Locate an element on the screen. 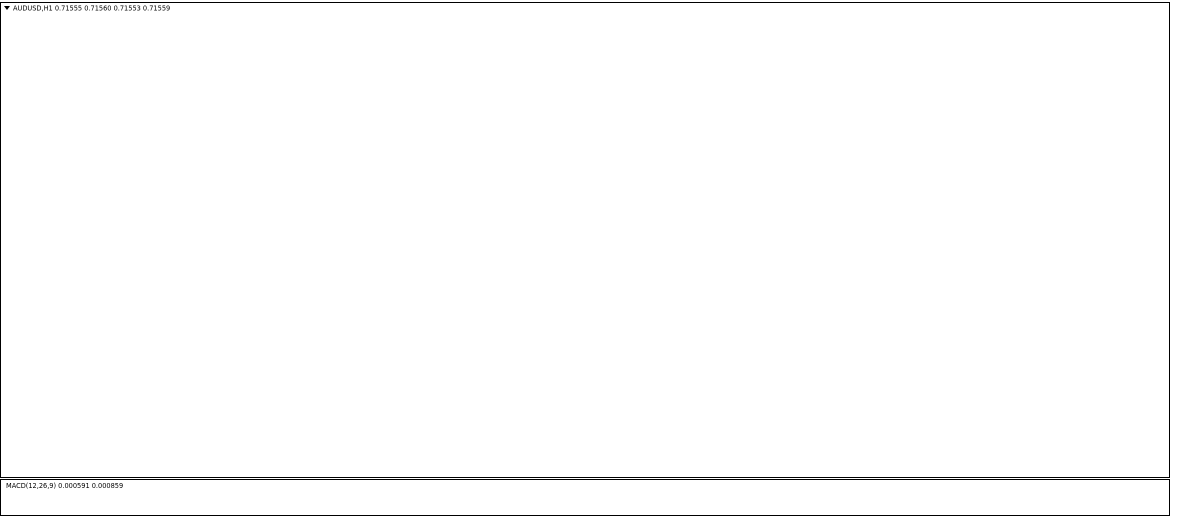 The height and width of the screenshot is (531, 1200). macd-frame is located at coordinates (585, 497).